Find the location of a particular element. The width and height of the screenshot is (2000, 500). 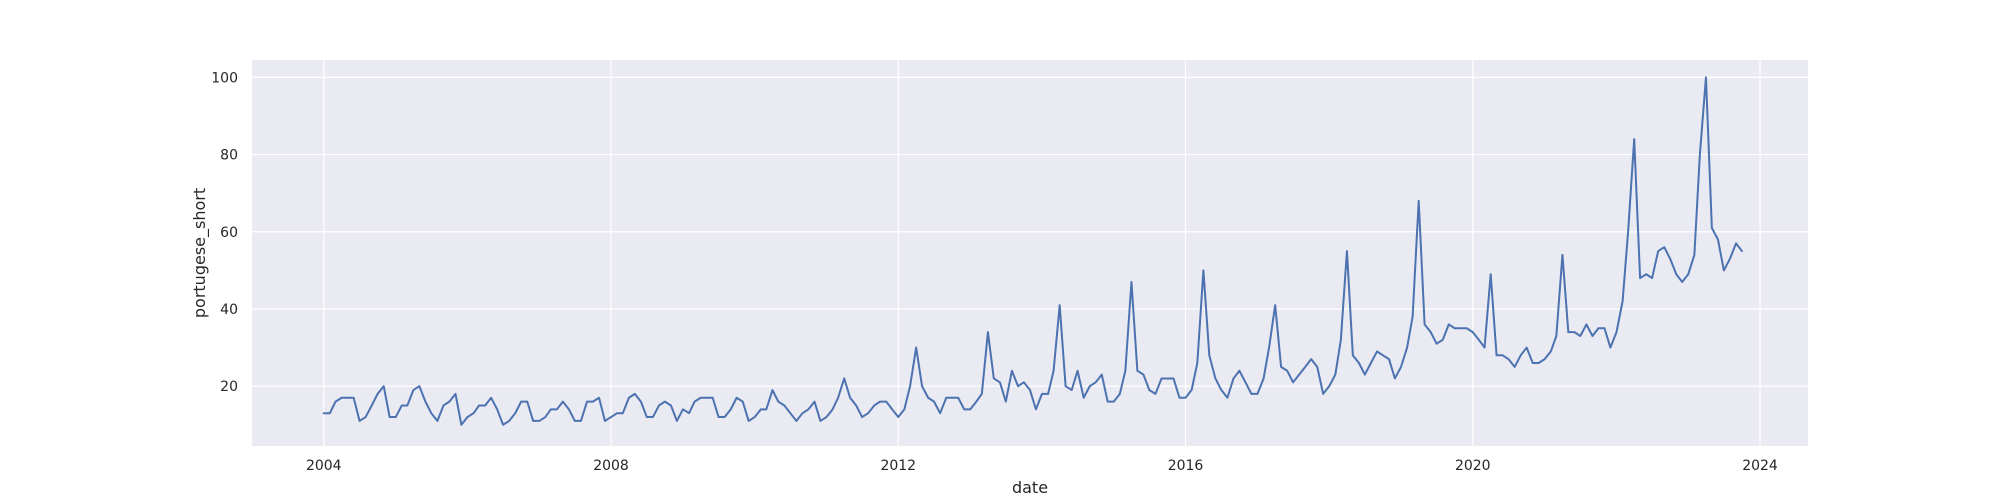

y-tick-labels: 20 40 60 80 100 is located at coordinates (224, 232).